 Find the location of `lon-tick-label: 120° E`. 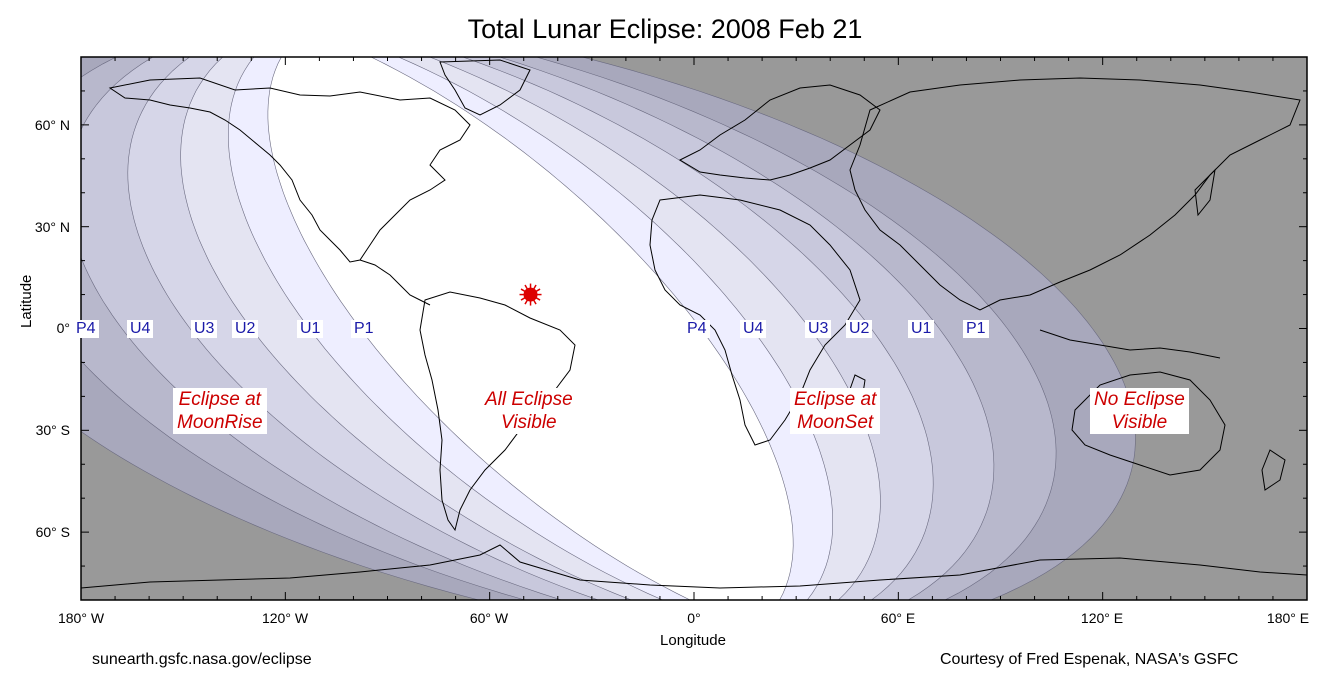

lon-tick-label: 120° E is located at coordinates (1102, 618).